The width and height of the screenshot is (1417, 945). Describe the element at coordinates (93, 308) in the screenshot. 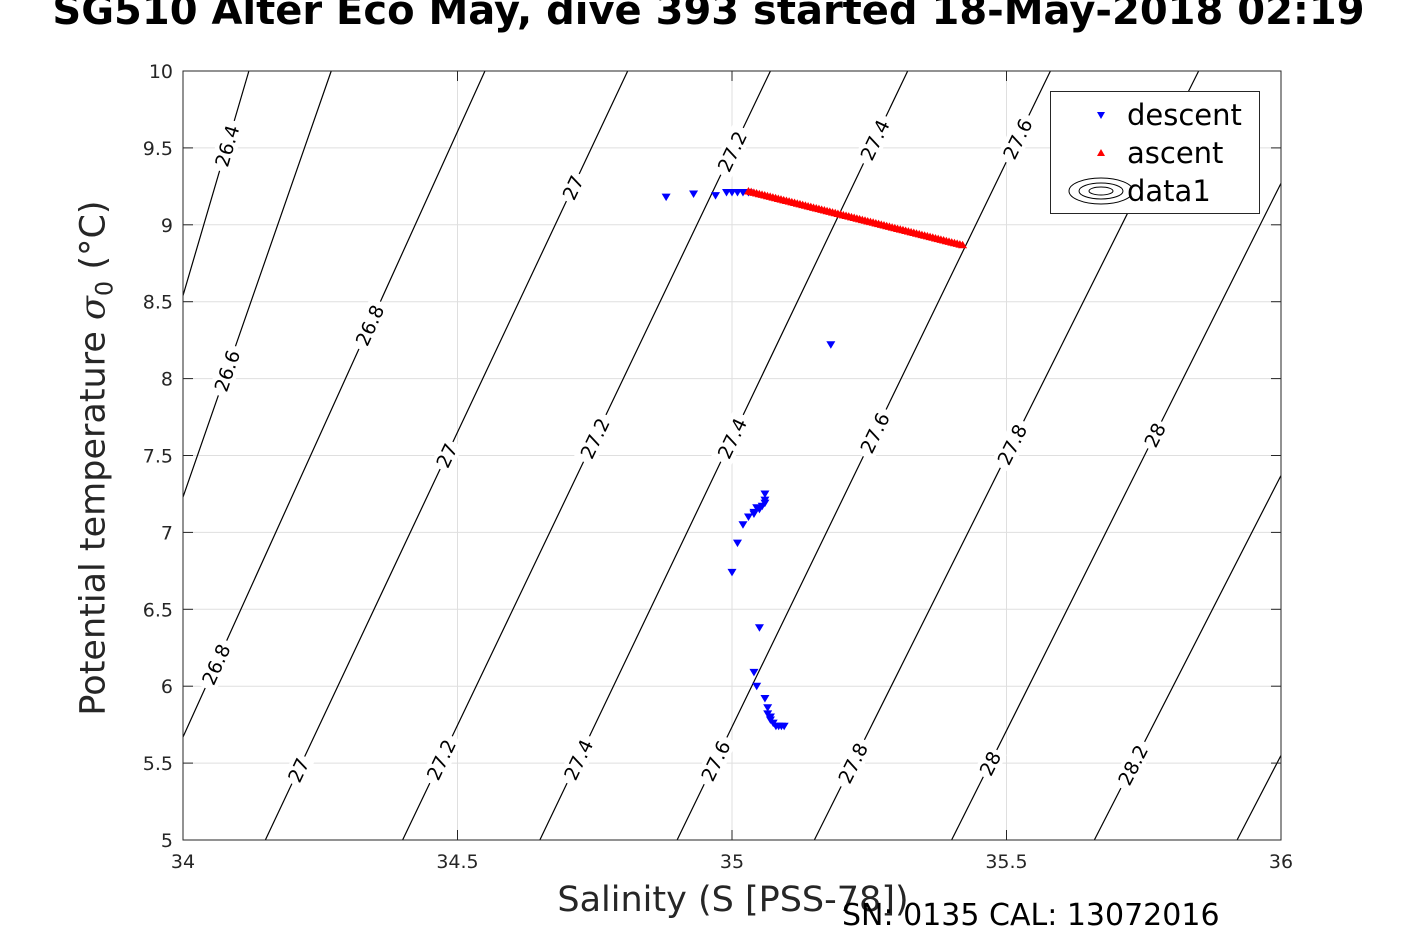

I see `y-axis-label-symbol: σ` at that location.